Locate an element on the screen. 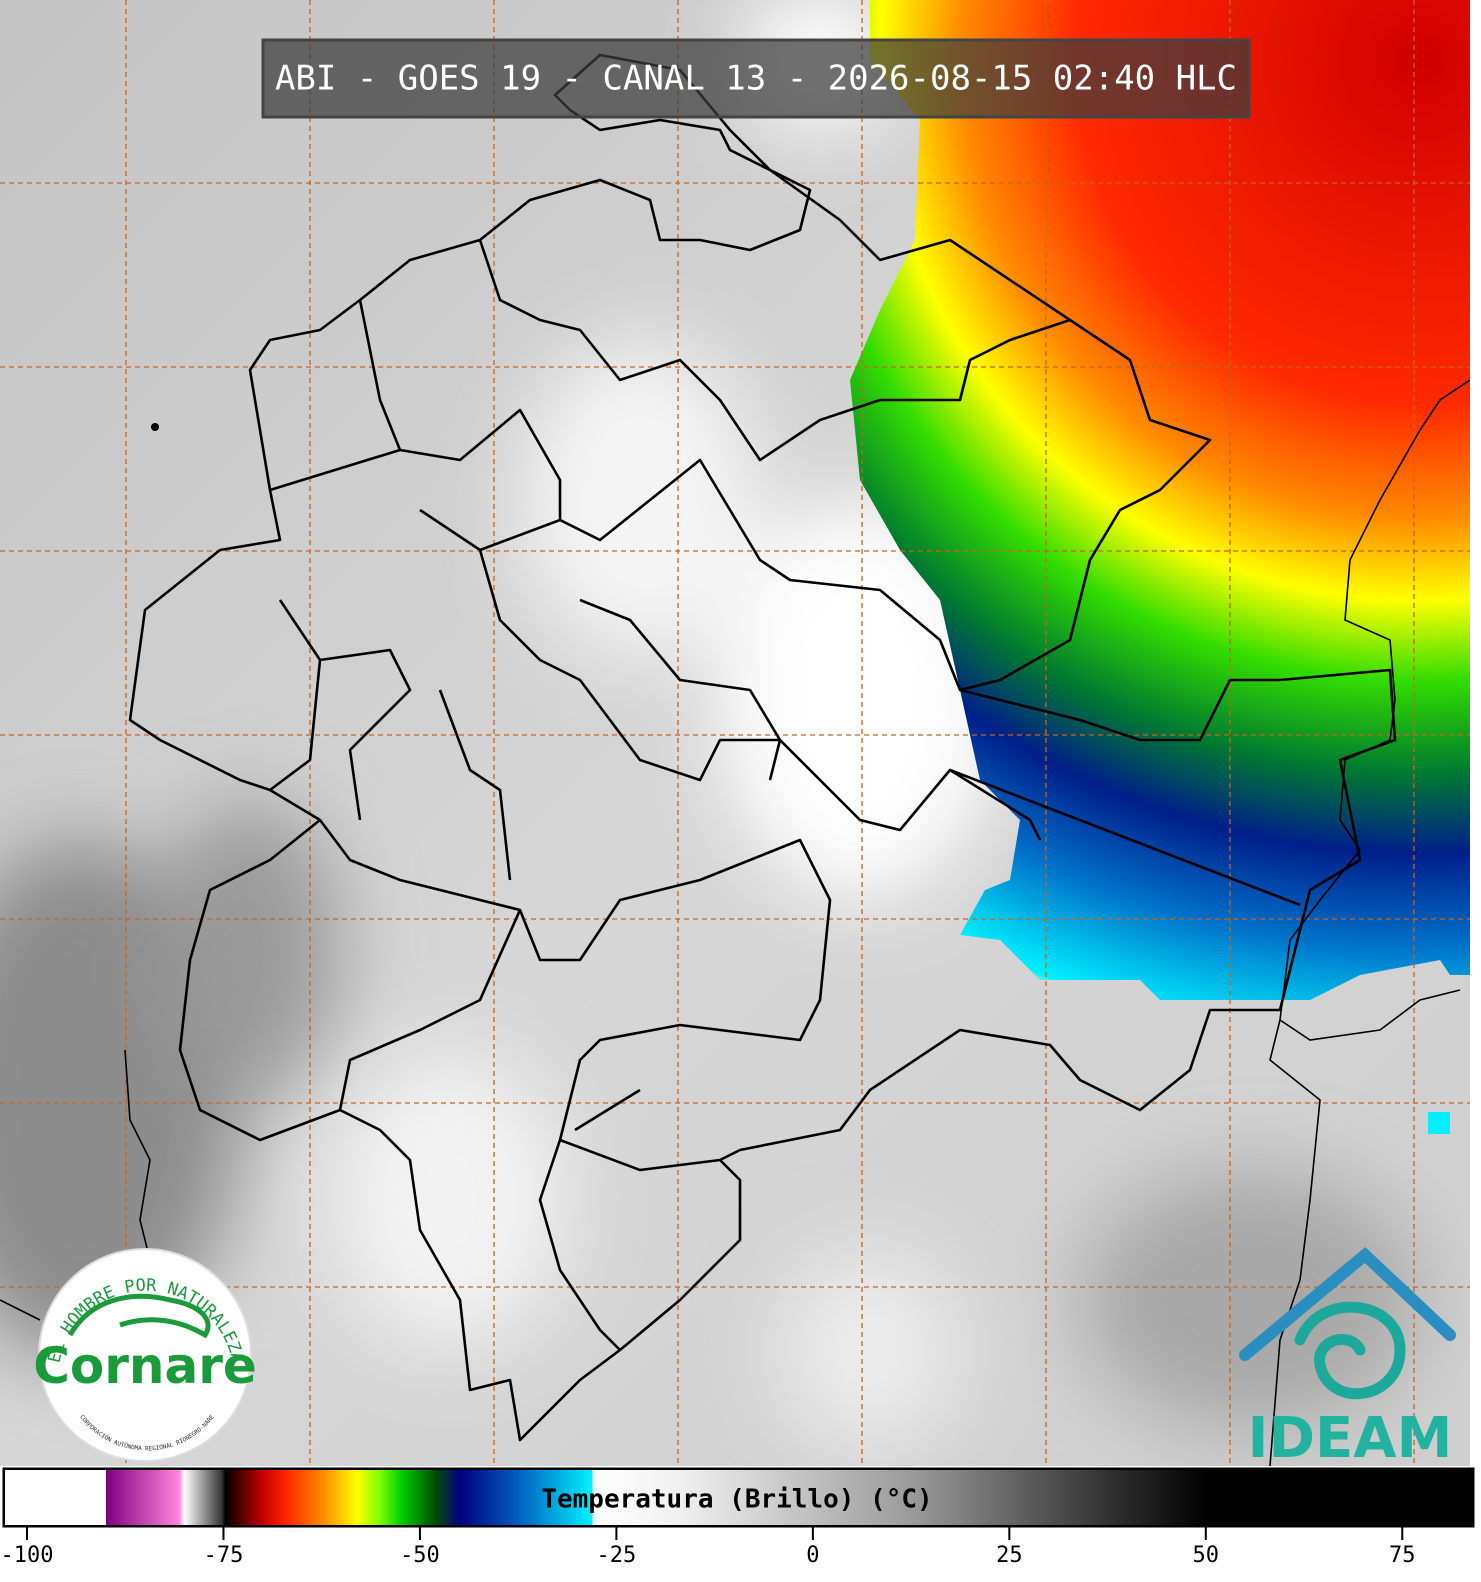  tick-label: 75 is located at coordinates (1402, 1555).